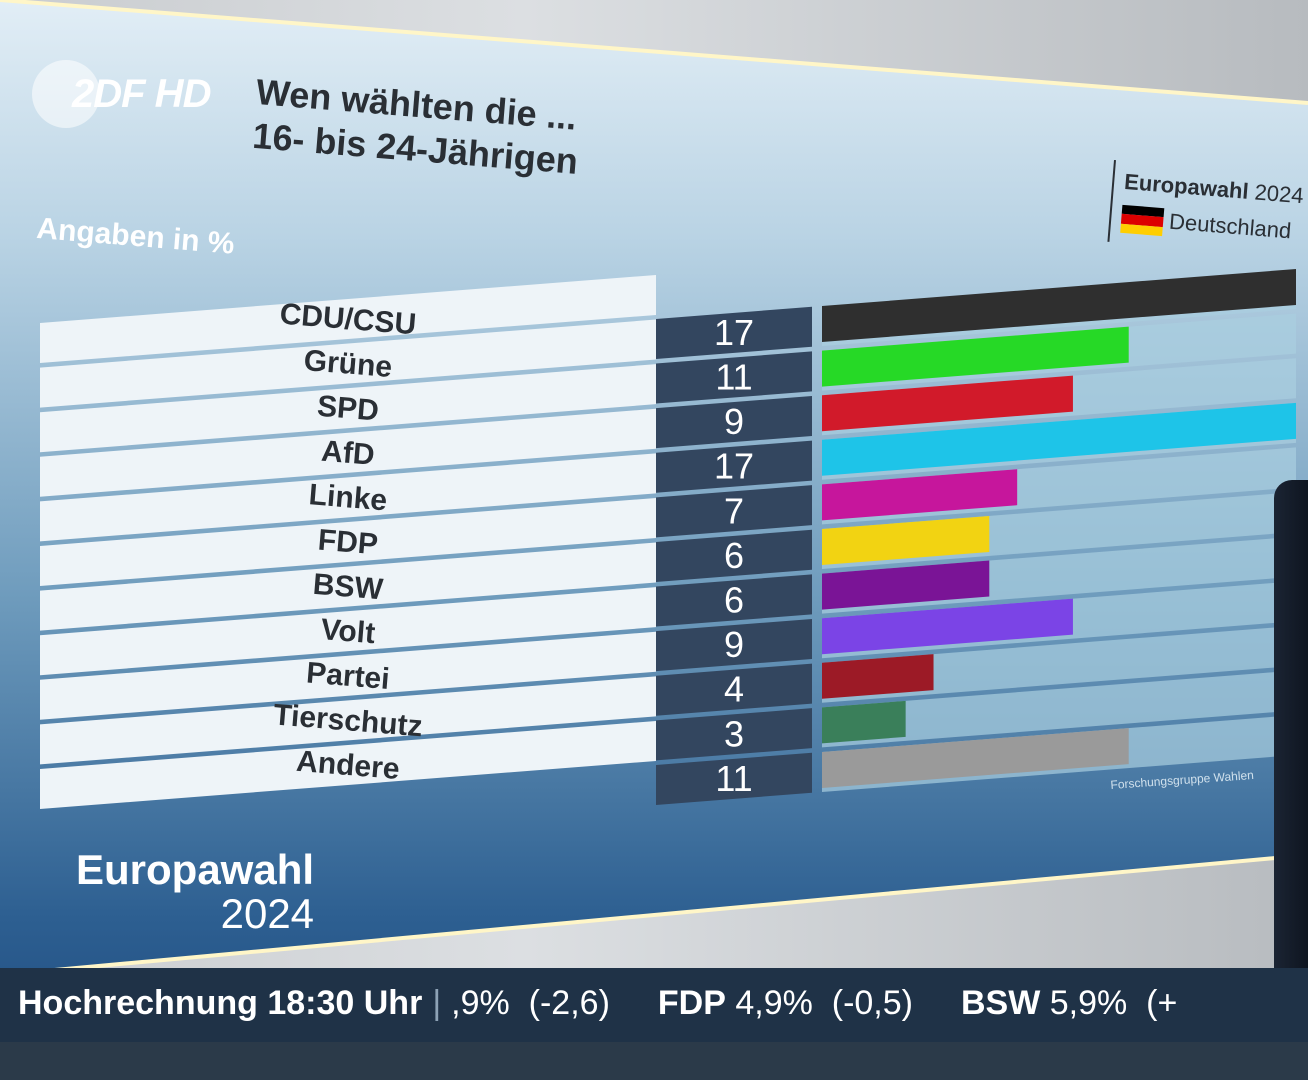 This screenshot has height=1080, width=1308. I want to click on party-label: SPD, so click(348, 409).